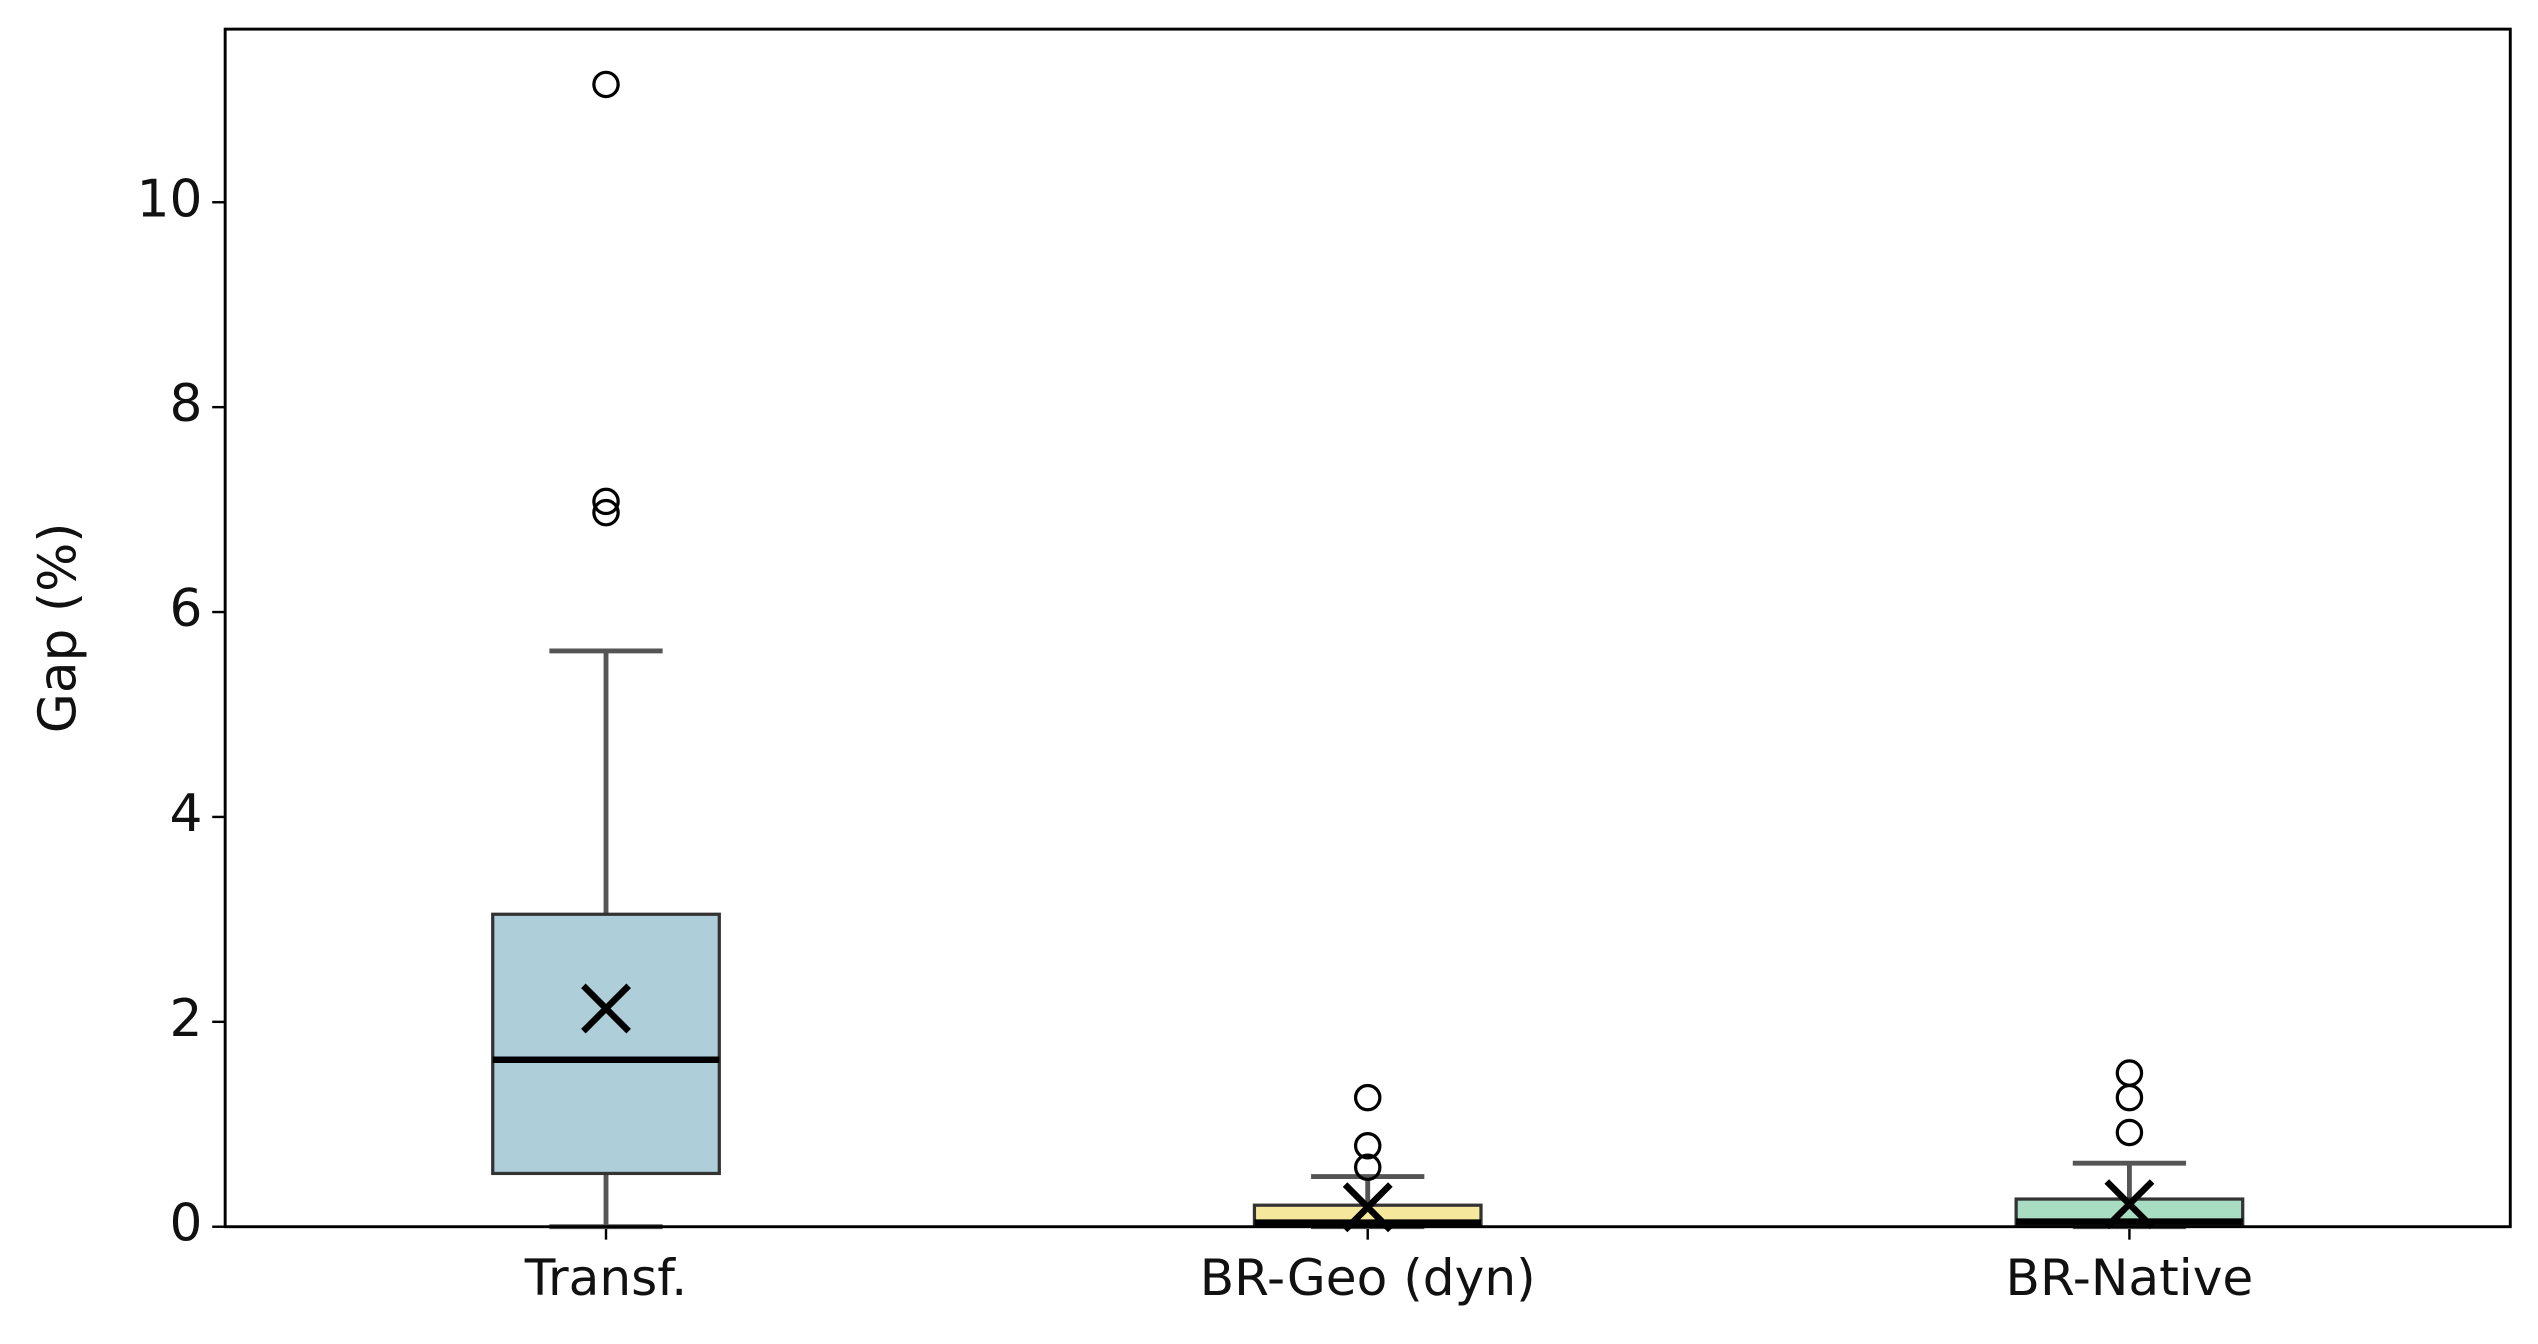 The width and height of the screenshot is (2538, 1344). What do you see at coordinates (186, 609) in the screenshot?
I see `y-tick-label: 6` at bounding box center [186, 609].